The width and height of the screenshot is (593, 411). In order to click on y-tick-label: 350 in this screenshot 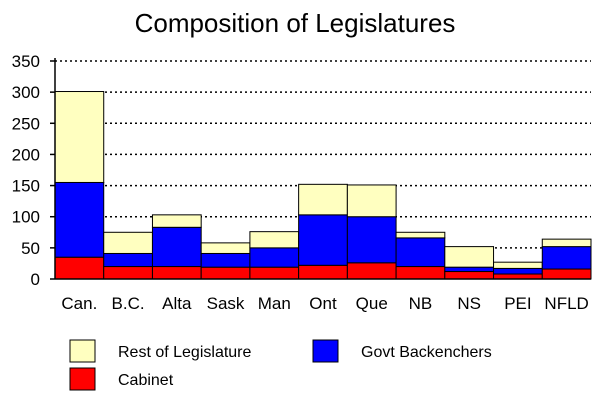, I will do `click(26, 61)`.